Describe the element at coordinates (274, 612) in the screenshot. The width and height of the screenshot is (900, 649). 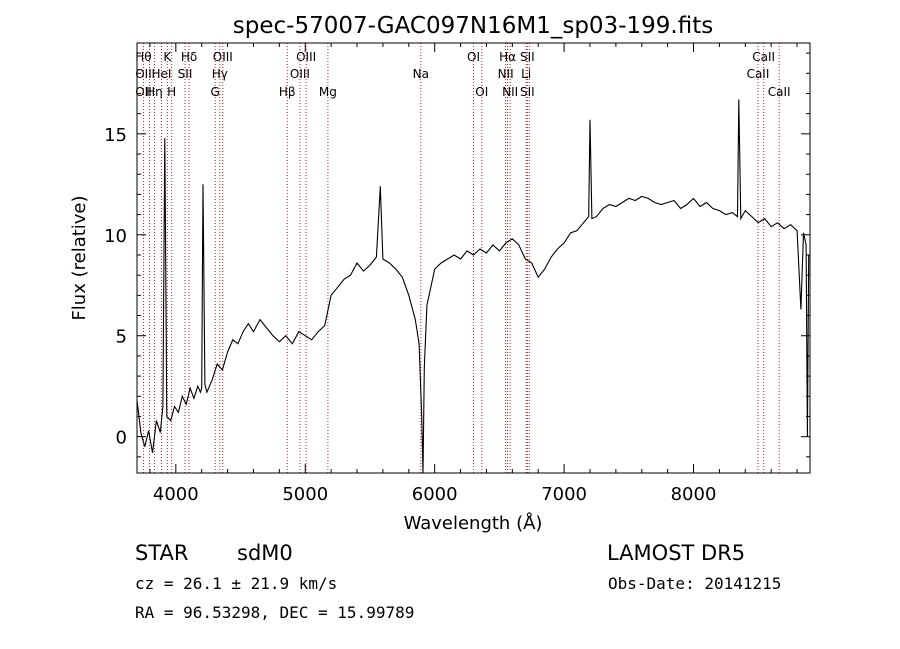
I see `coordinates-readout: RA = 96.53298, DEC = 15.99789` at that location.